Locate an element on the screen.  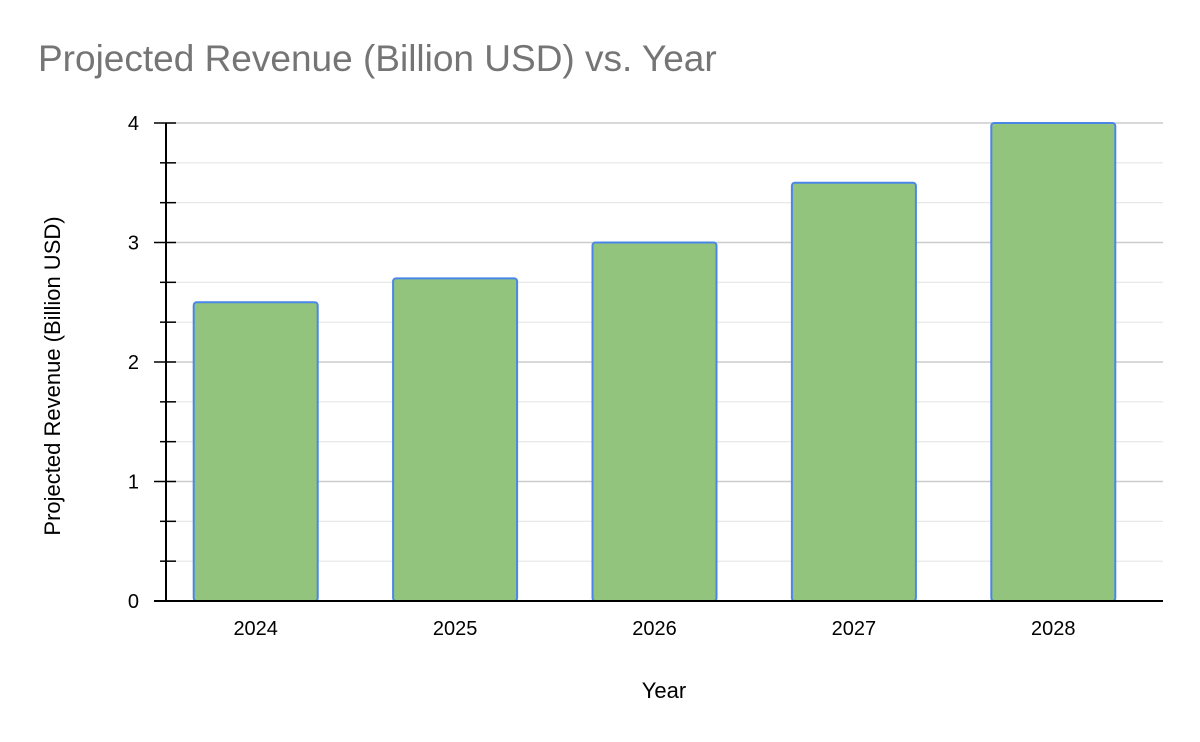
x-tick-label: 2027 is located at coordinates (854, 629).